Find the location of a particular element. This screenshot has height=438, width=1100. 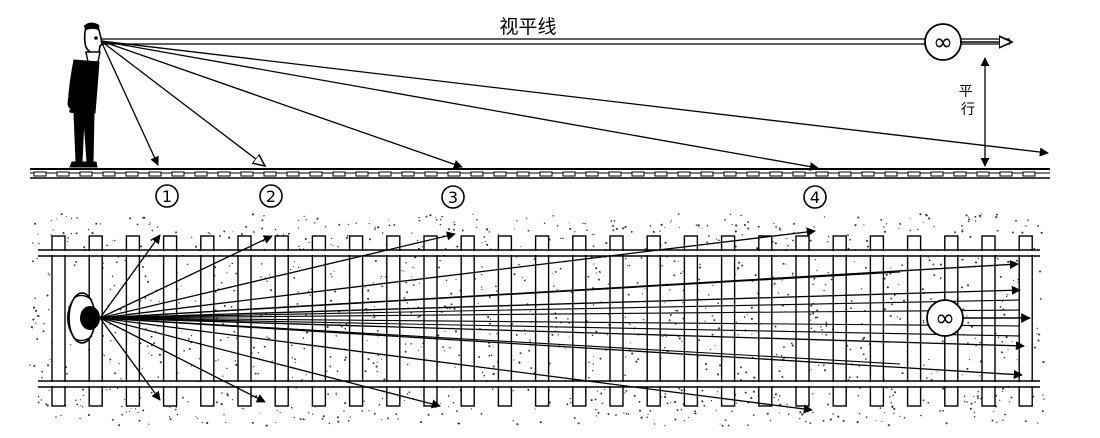

infinity-symbol: ∞ is located at coordinates (943, 42).